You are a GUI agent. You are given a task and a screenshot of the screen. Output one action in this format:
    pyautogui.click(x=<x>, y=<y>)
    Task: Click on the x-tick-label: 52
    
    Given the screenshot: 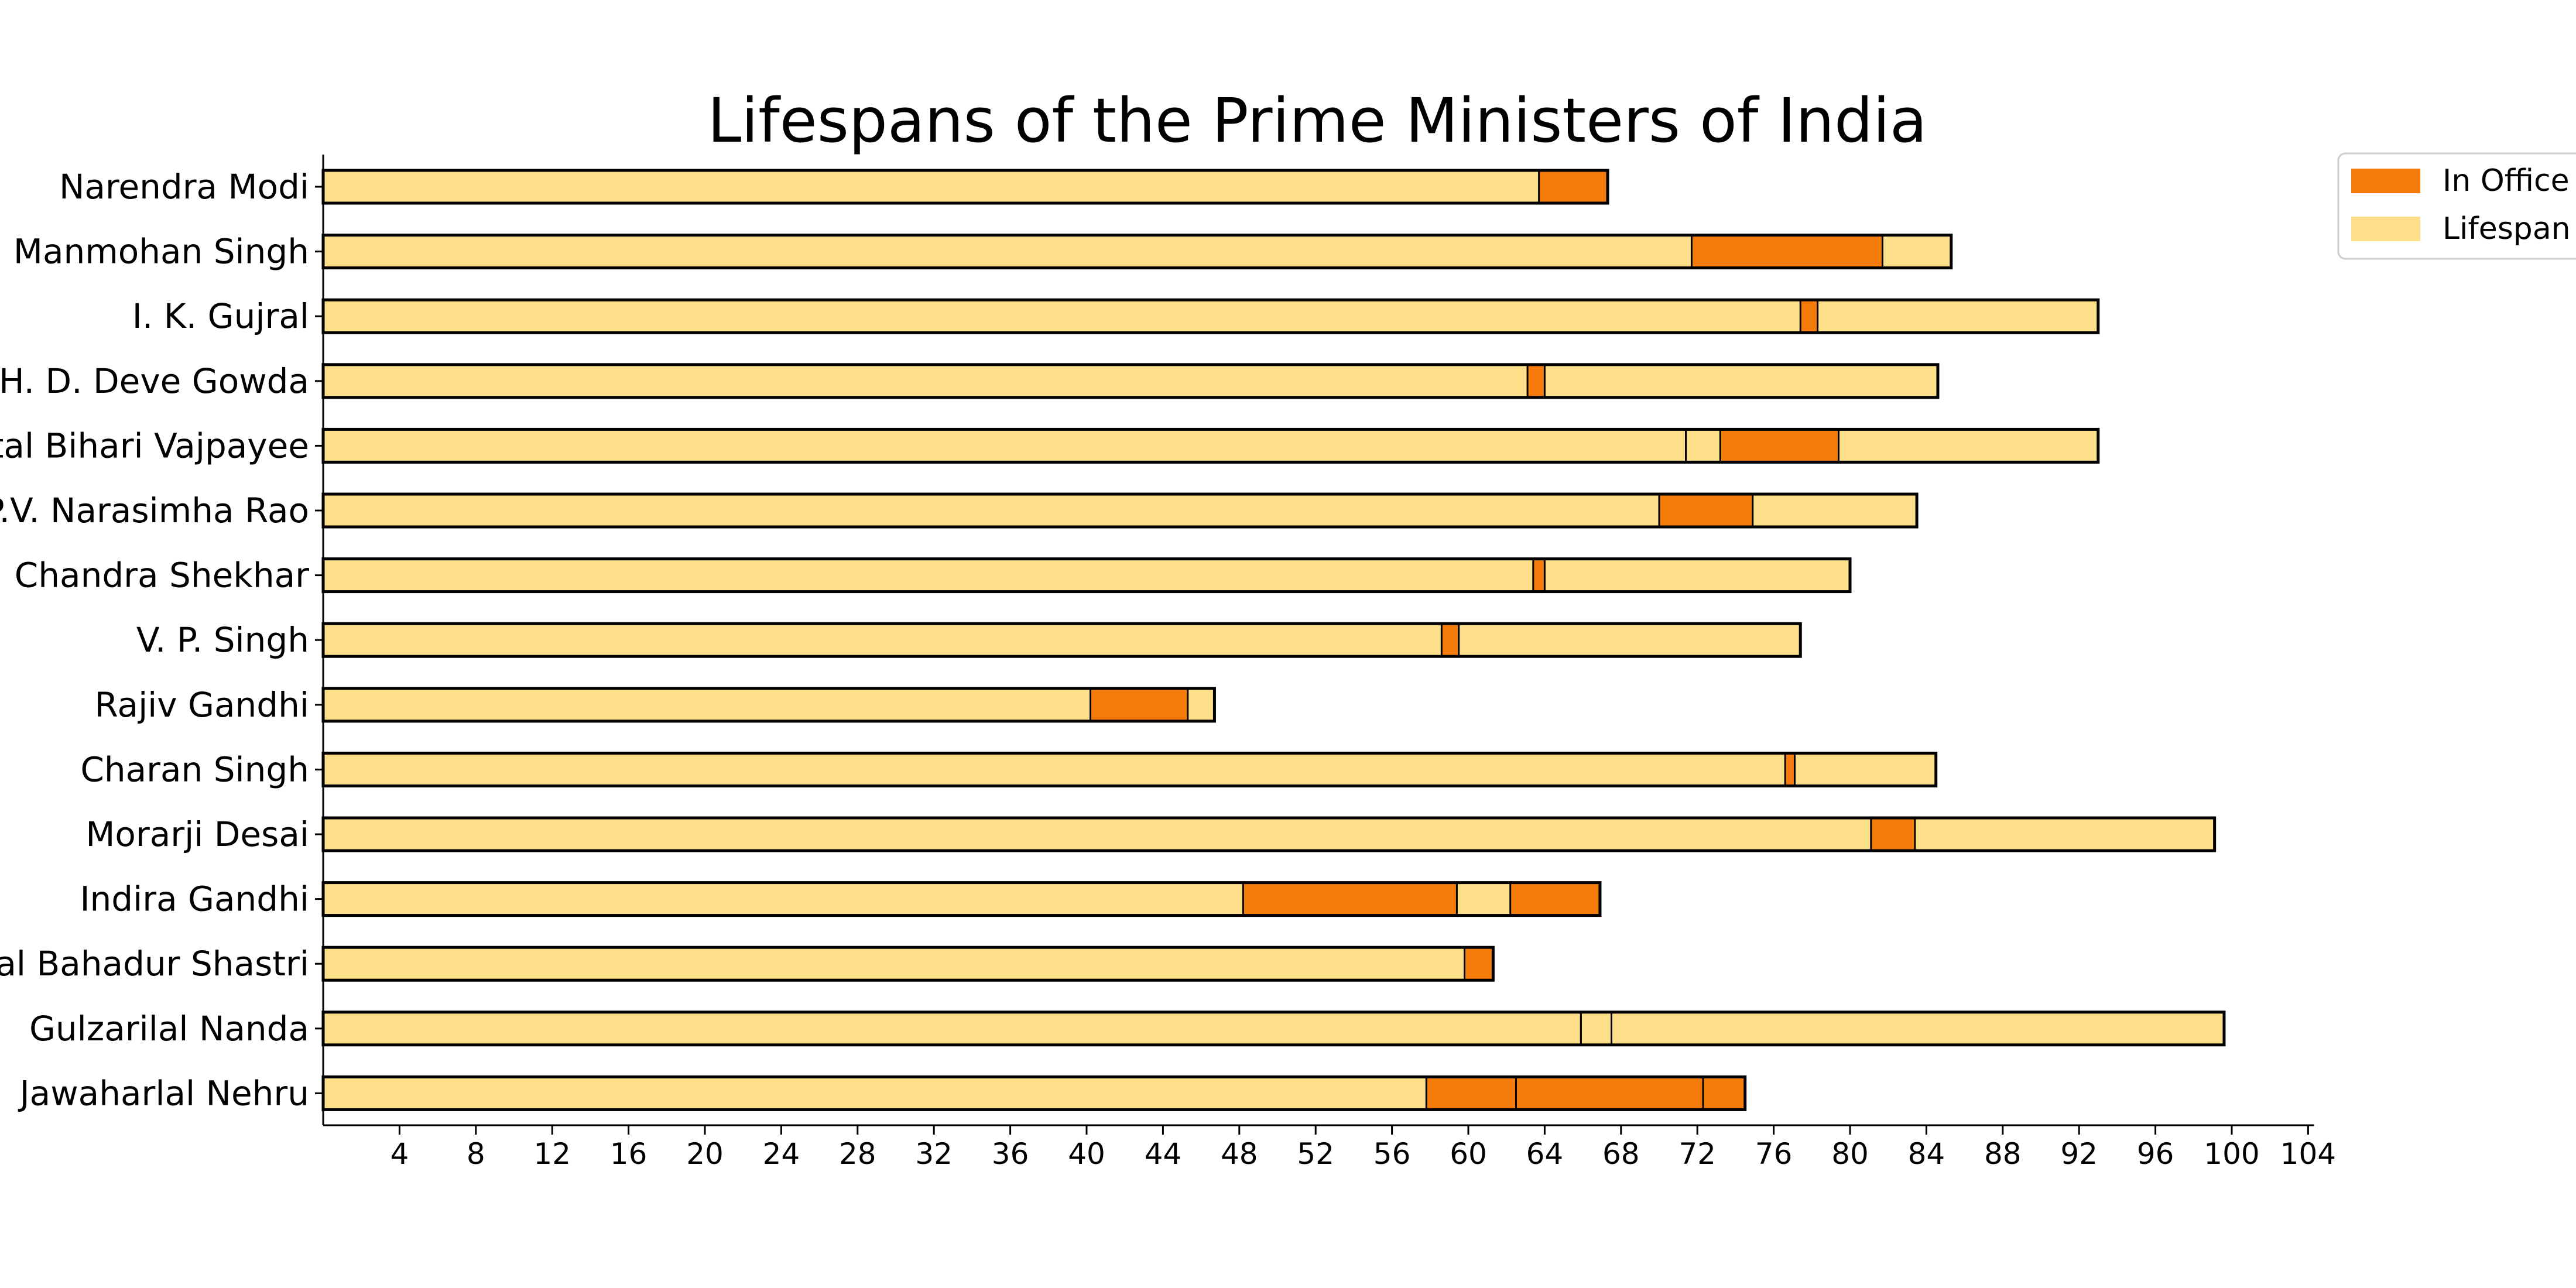 What is the action you would take?
    pyautogui.click(x=1315, y=1154)
    